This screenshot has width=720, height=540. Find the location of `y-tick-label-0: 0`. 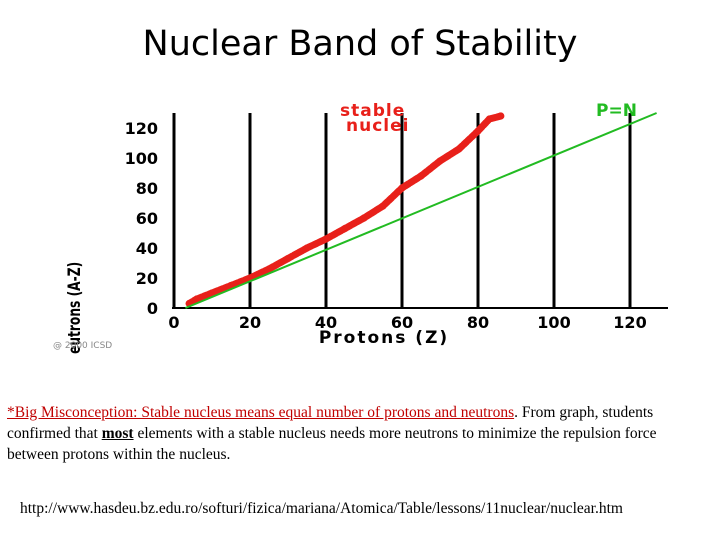

y-tick-label-0: 0 is located at coordinates (152, 308).